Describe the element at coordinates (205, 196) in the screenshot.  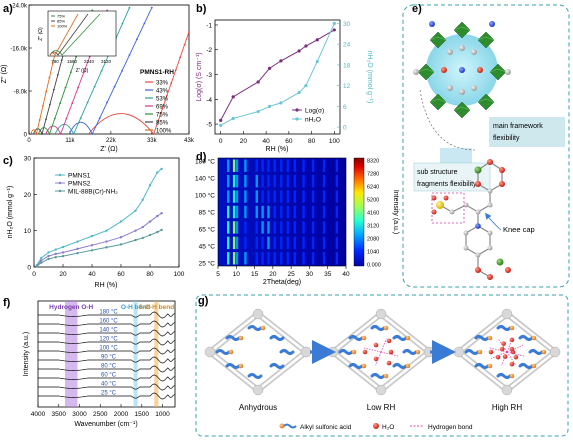
I see `panel-d-ytick-label: 100 °C` at that location.